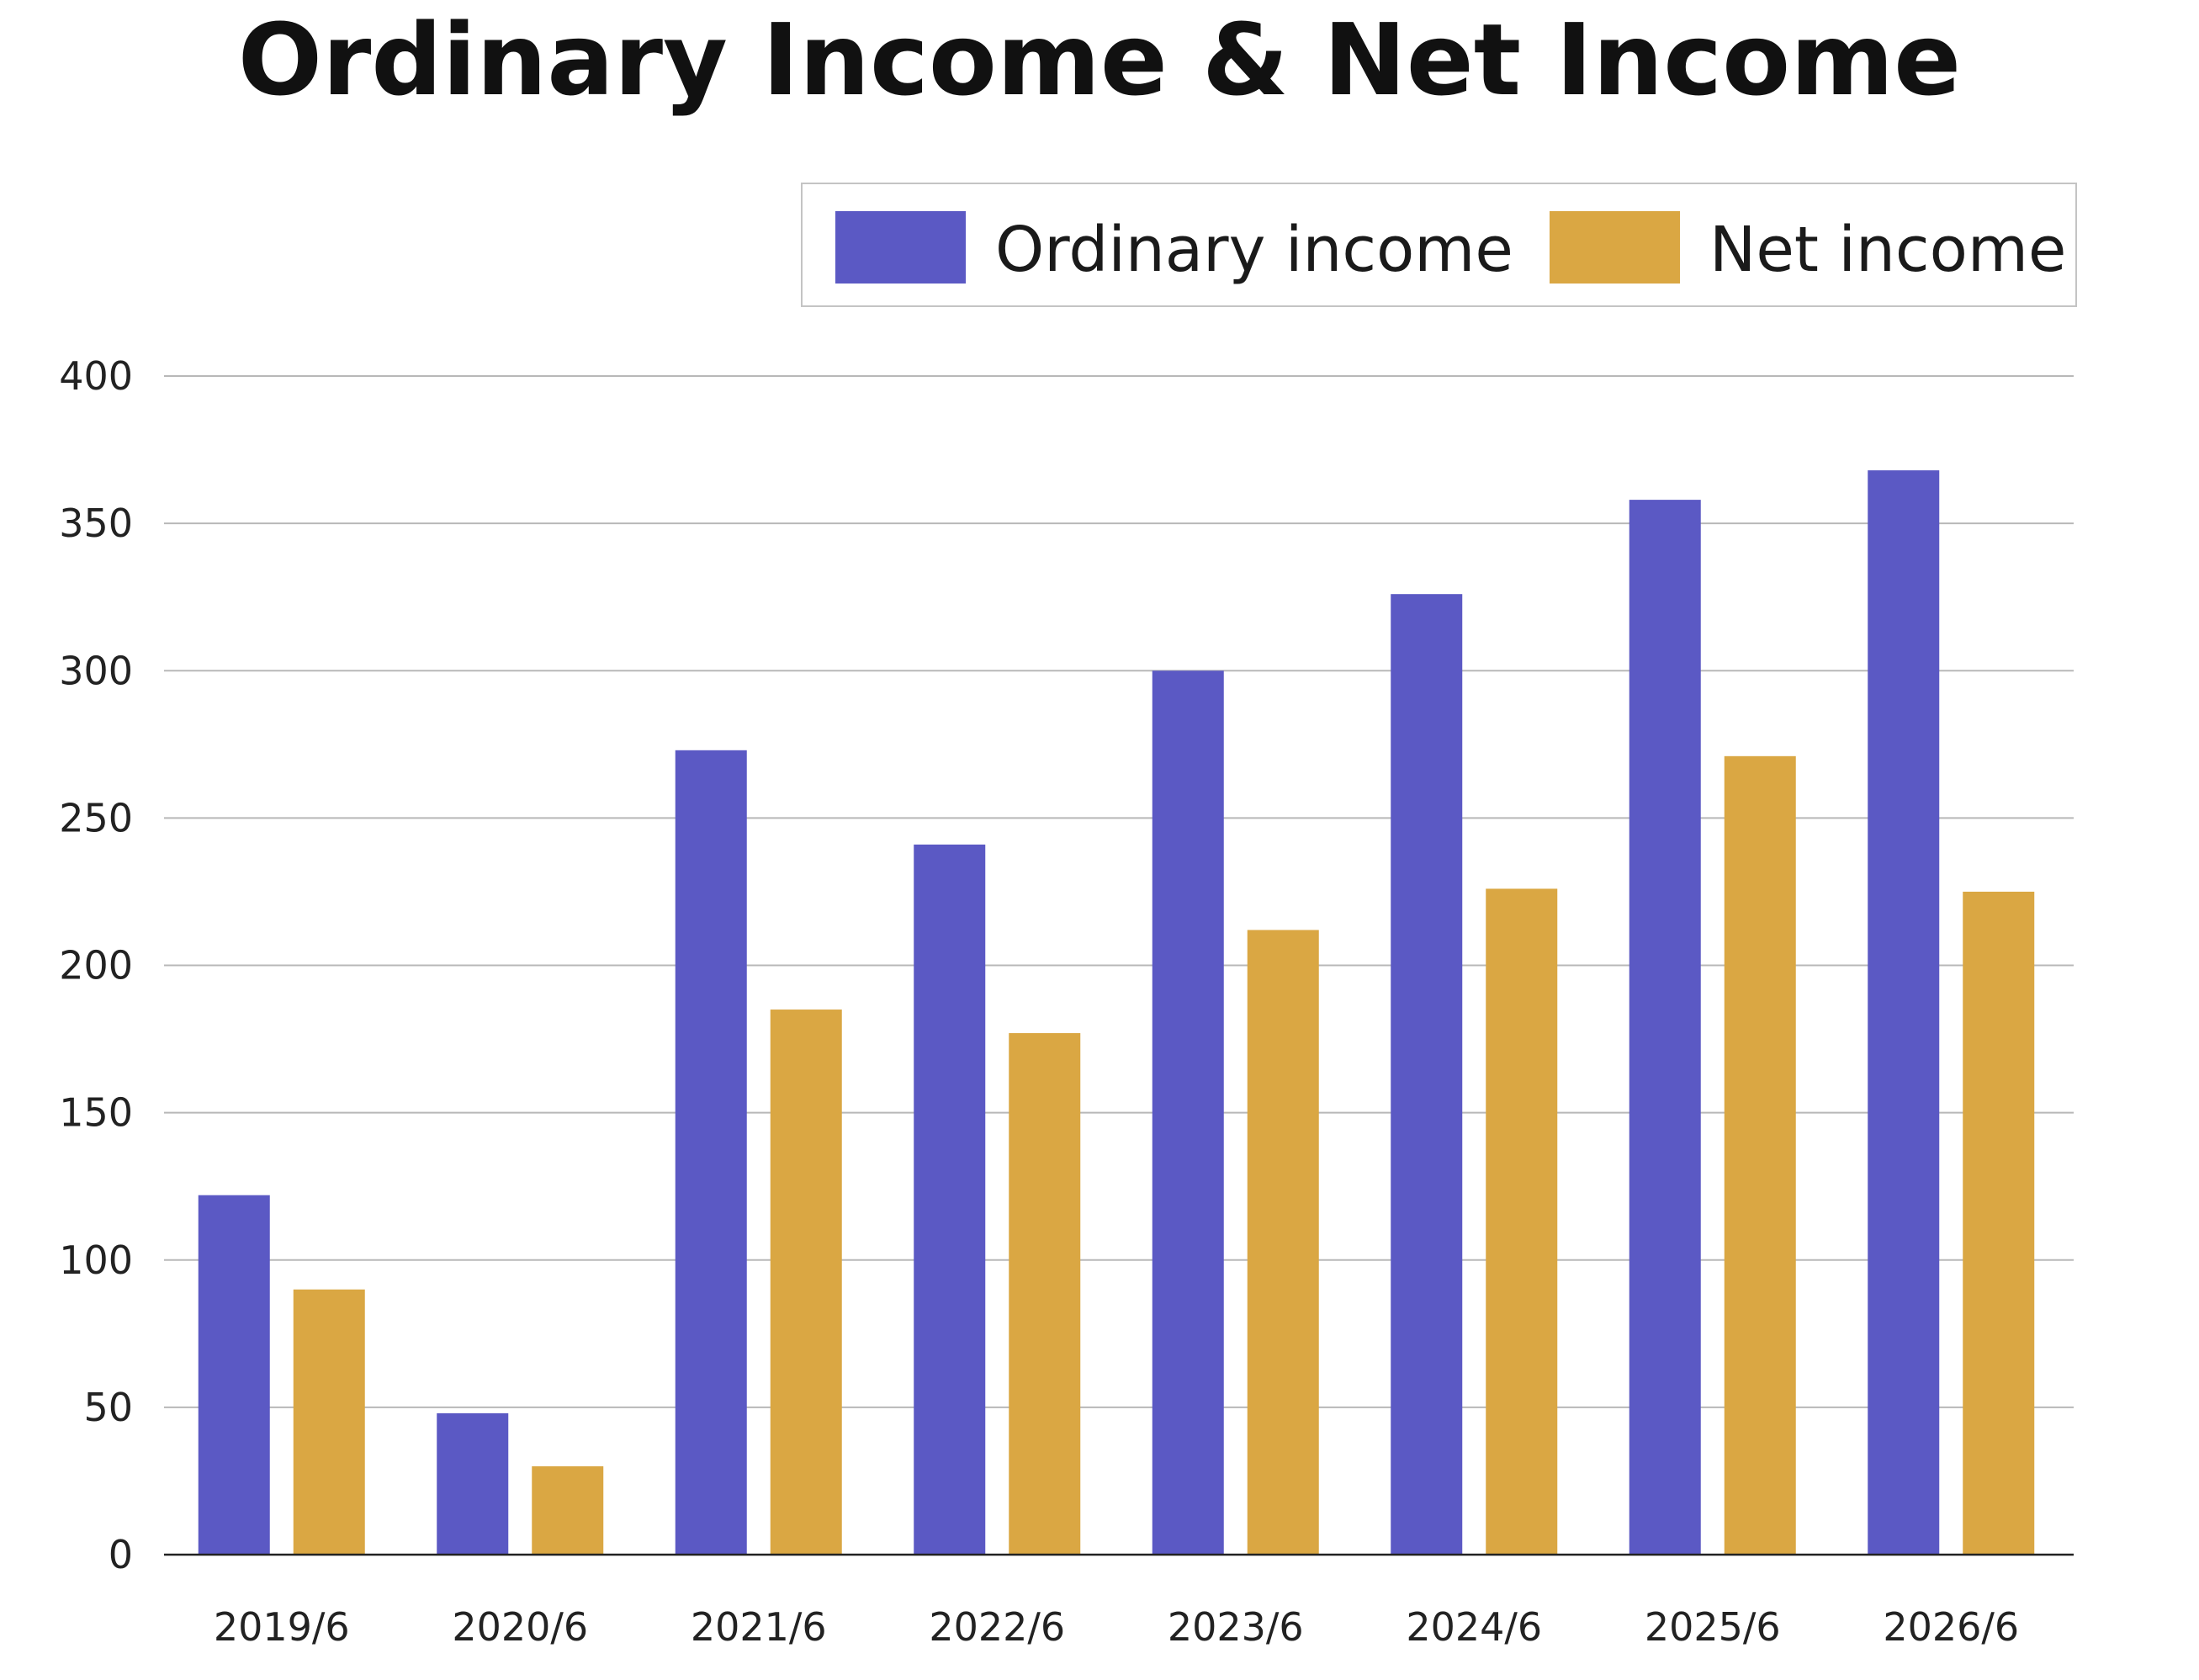  What do you see at coordinates (901, 247) in the screenshot?
I see `legend-swatch-ordinary-income` at bounding box center [901, 247].